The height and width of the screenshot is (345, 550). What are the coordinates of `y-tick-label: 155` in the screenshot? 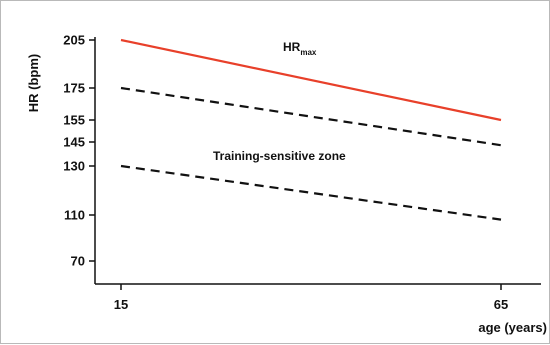 It's located at (74, 120).